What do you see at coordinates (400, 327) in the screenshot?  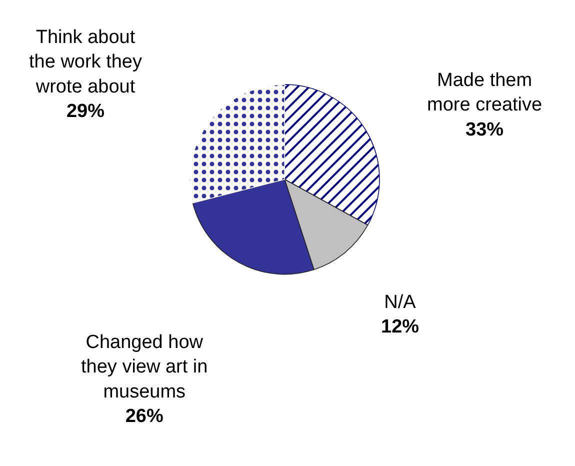 I see `data-label: 12%` at bounding box center [400, 327].